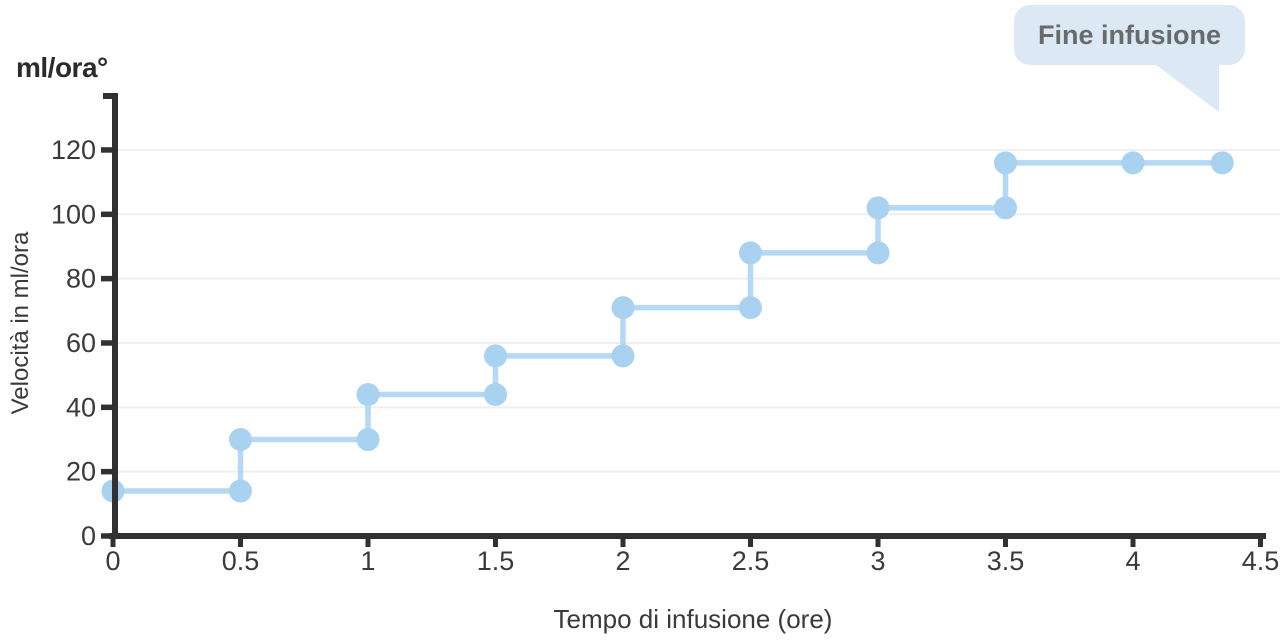 This screenshot has height=641, width=1280. Describe the element at coordinates (88, 536) in the screenshot. I see `y-tick-label-0: 0` at that location.